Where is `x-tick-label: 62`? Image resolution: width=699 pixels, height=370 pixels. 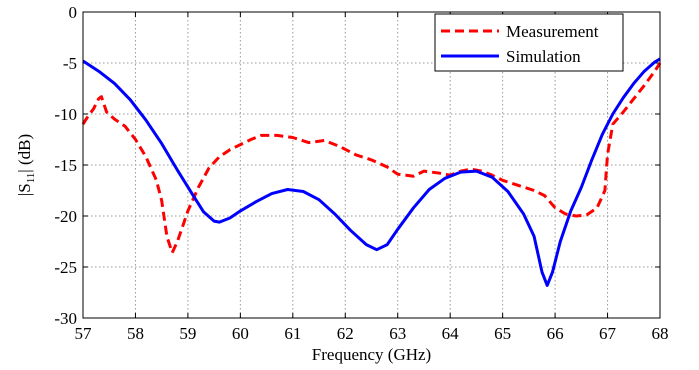 x-tick-label: 62 is located at coordinates (345, 333).